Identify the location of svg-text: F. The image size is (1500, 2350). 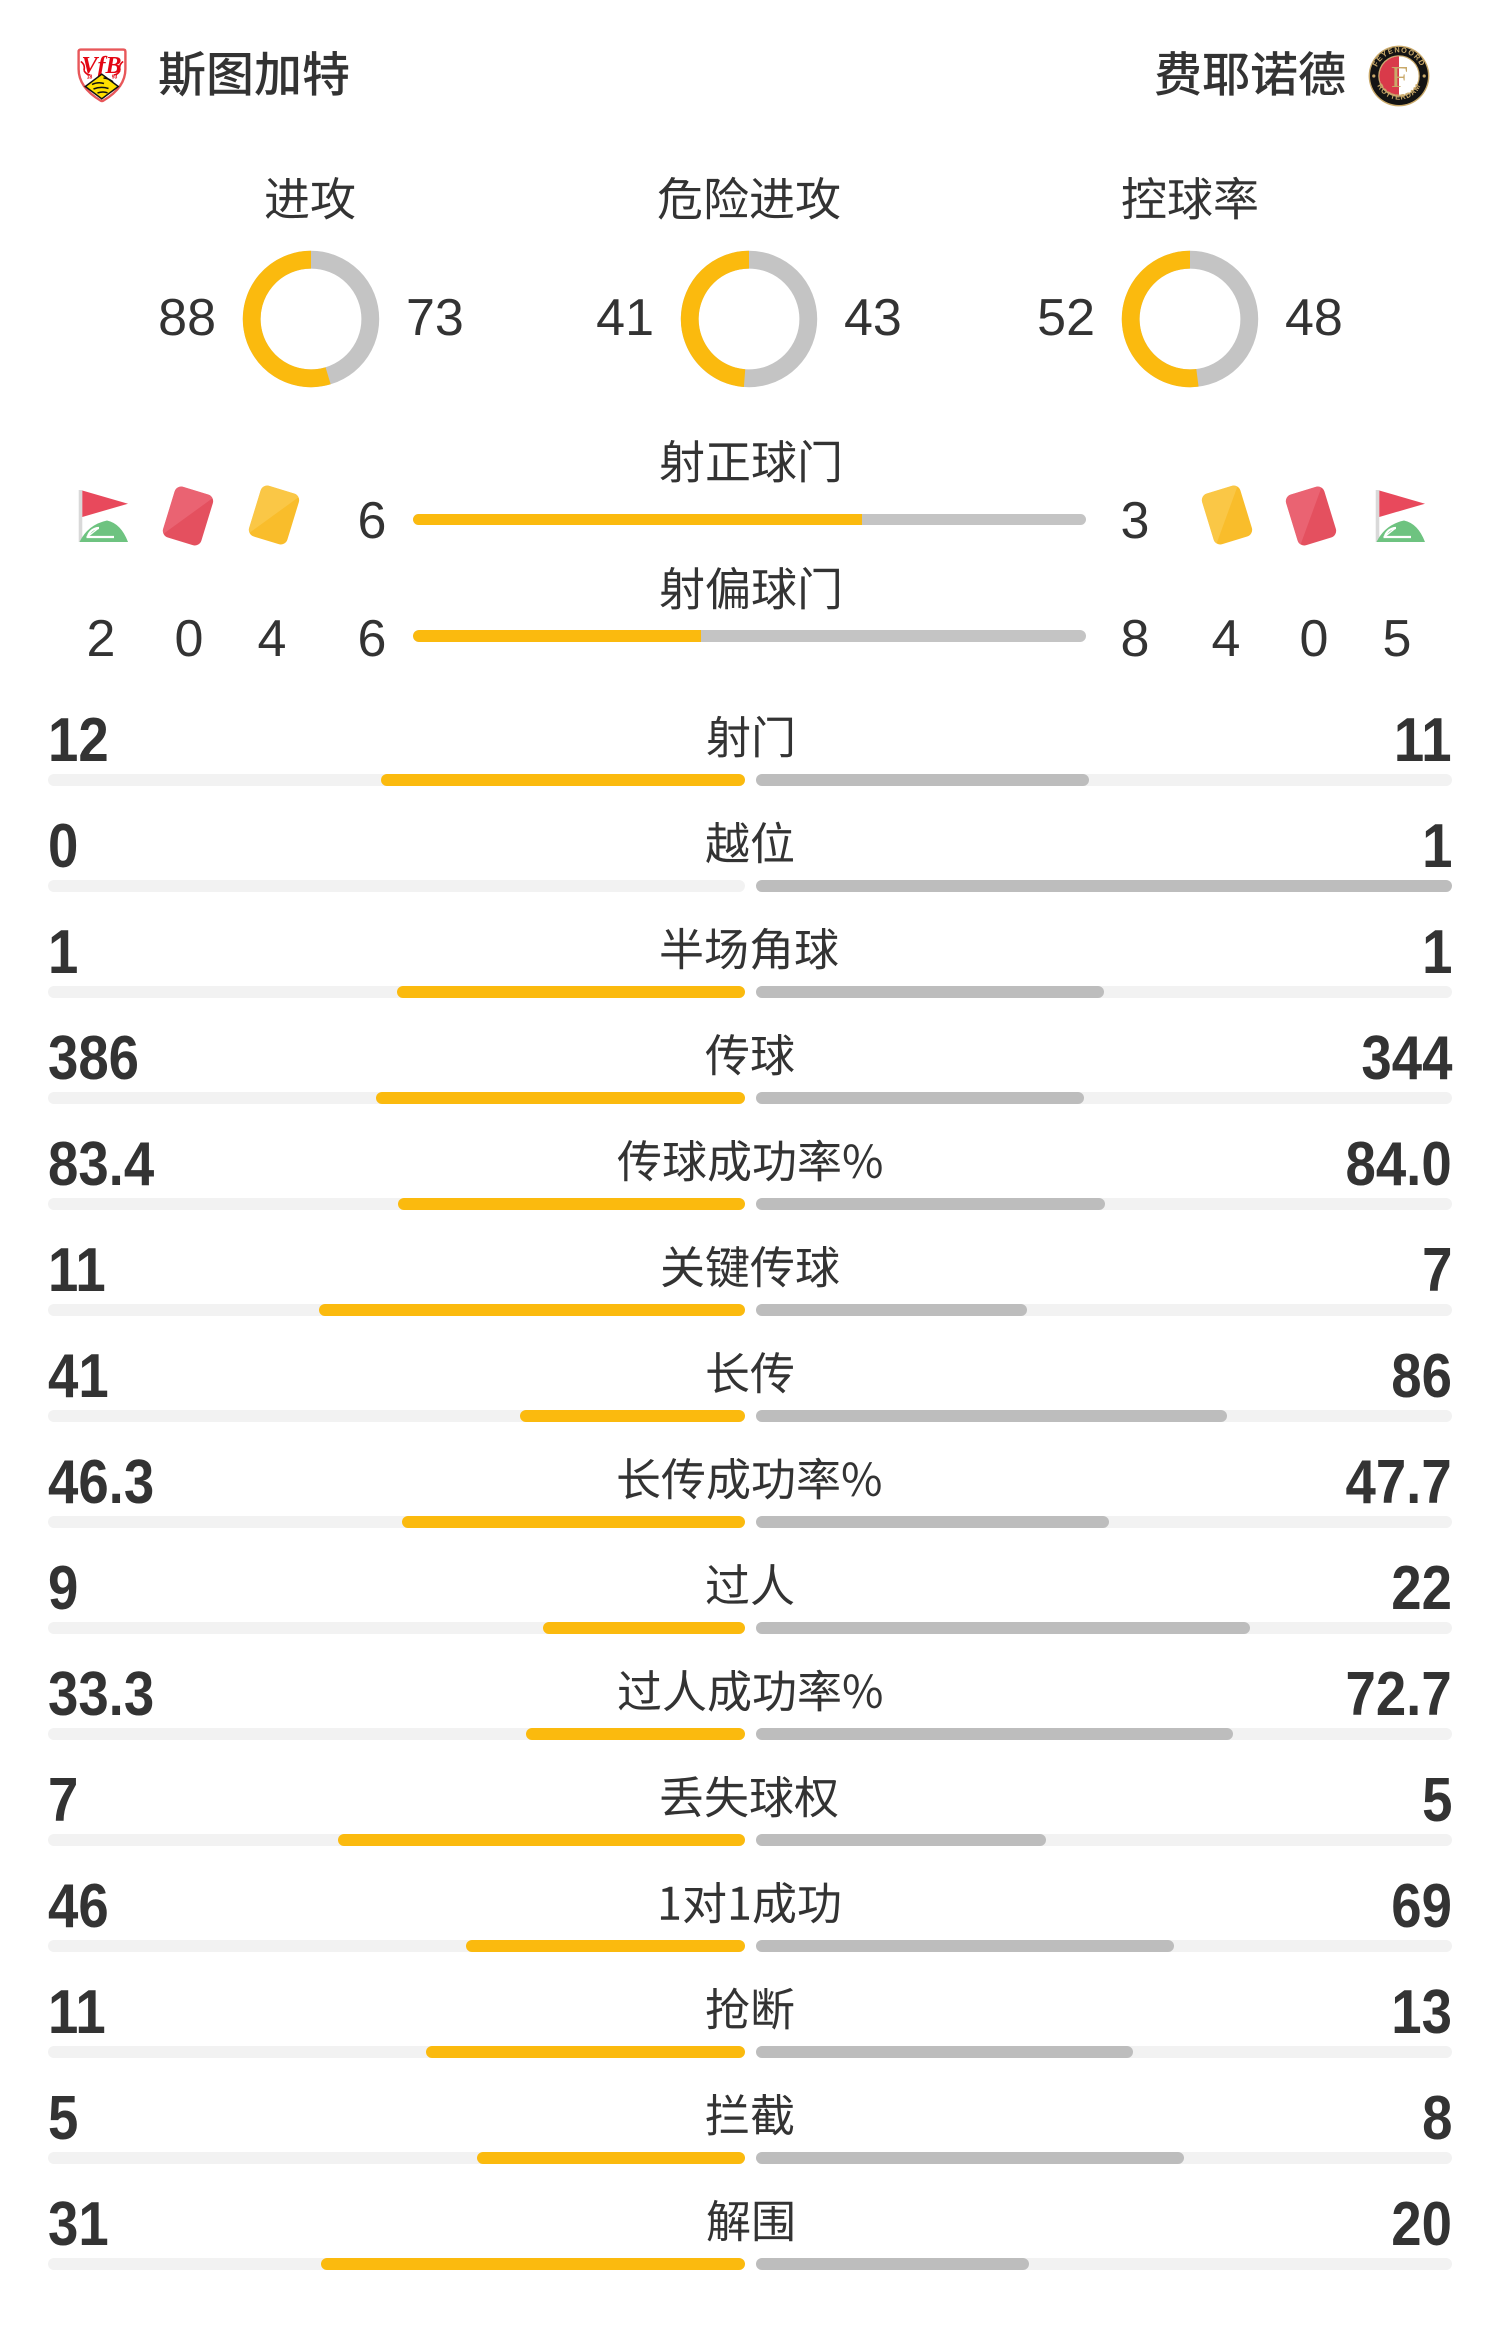
(1399, 76).